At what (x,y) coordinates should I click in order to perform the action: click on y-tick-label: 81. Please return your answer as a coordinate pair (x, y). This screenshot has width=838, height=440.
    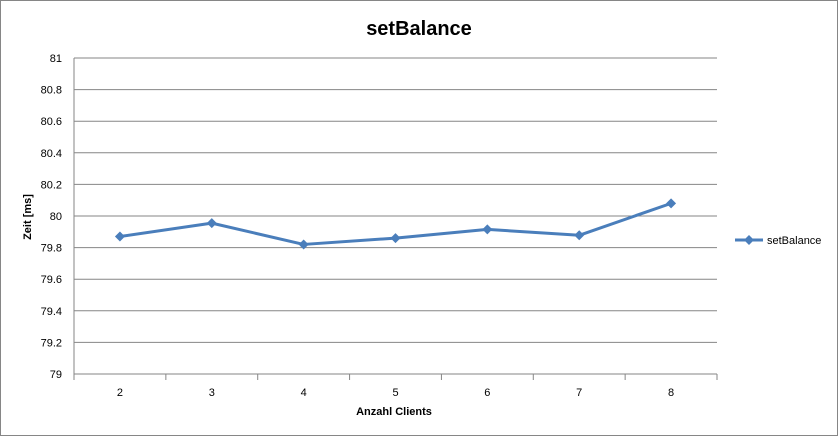
    Looking at the image, I should click on (56, 59).